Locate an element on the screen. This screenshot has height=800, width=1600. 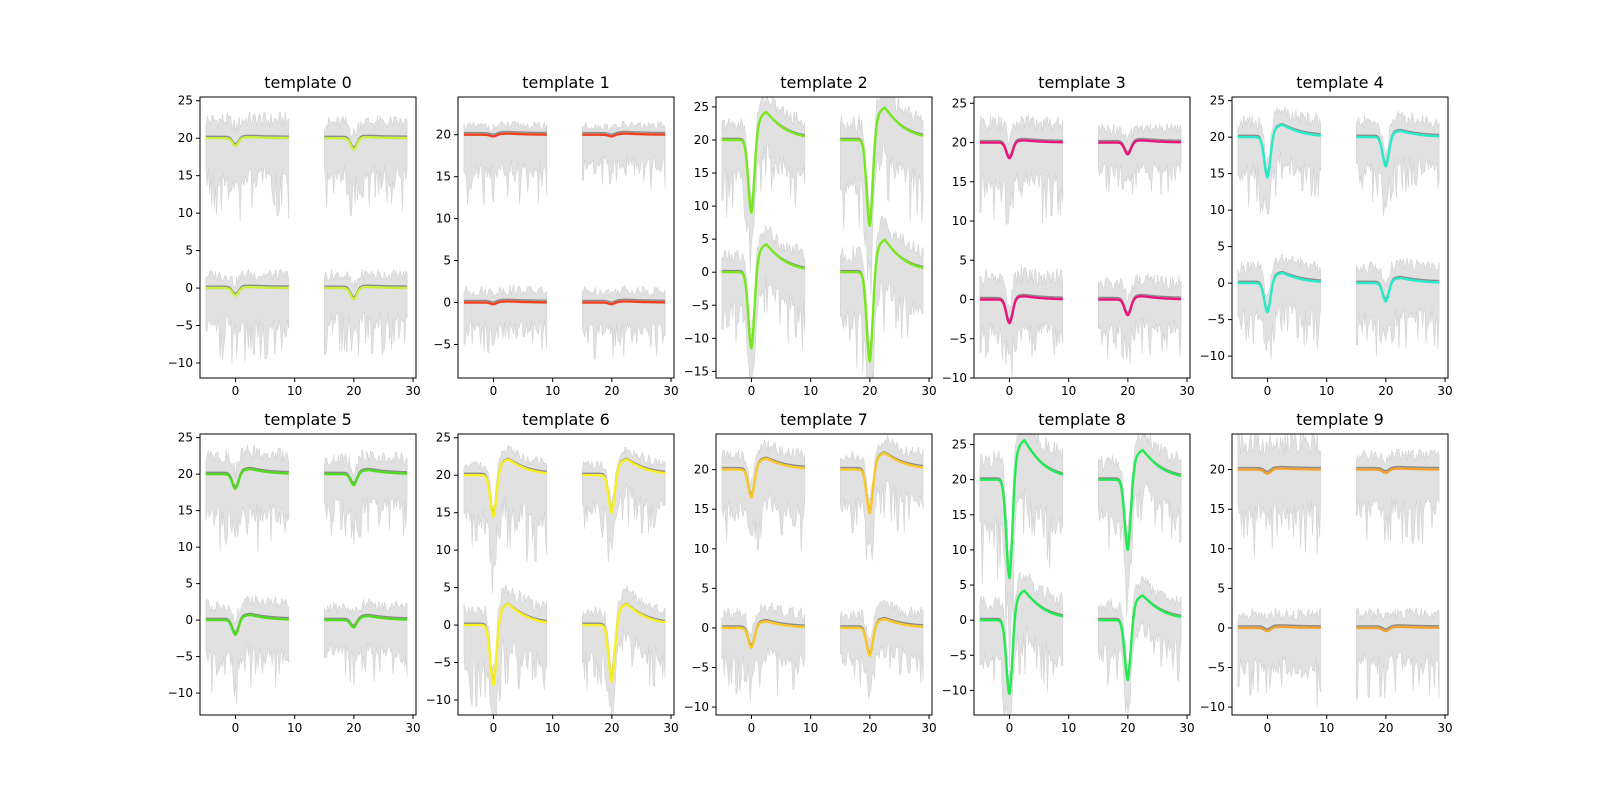
y-tick-label: −15 is located at coordinates (696, 371).